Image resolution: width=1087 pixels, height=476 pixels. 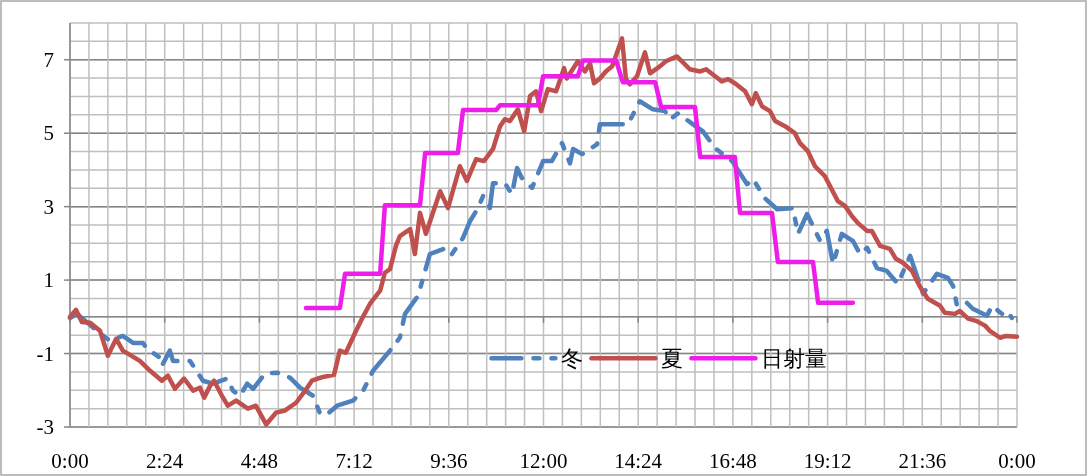 What do you see at coordinates (572, 359) in the screenshot?
I see `legend-label: 冬` at bounding box center [572, 359].